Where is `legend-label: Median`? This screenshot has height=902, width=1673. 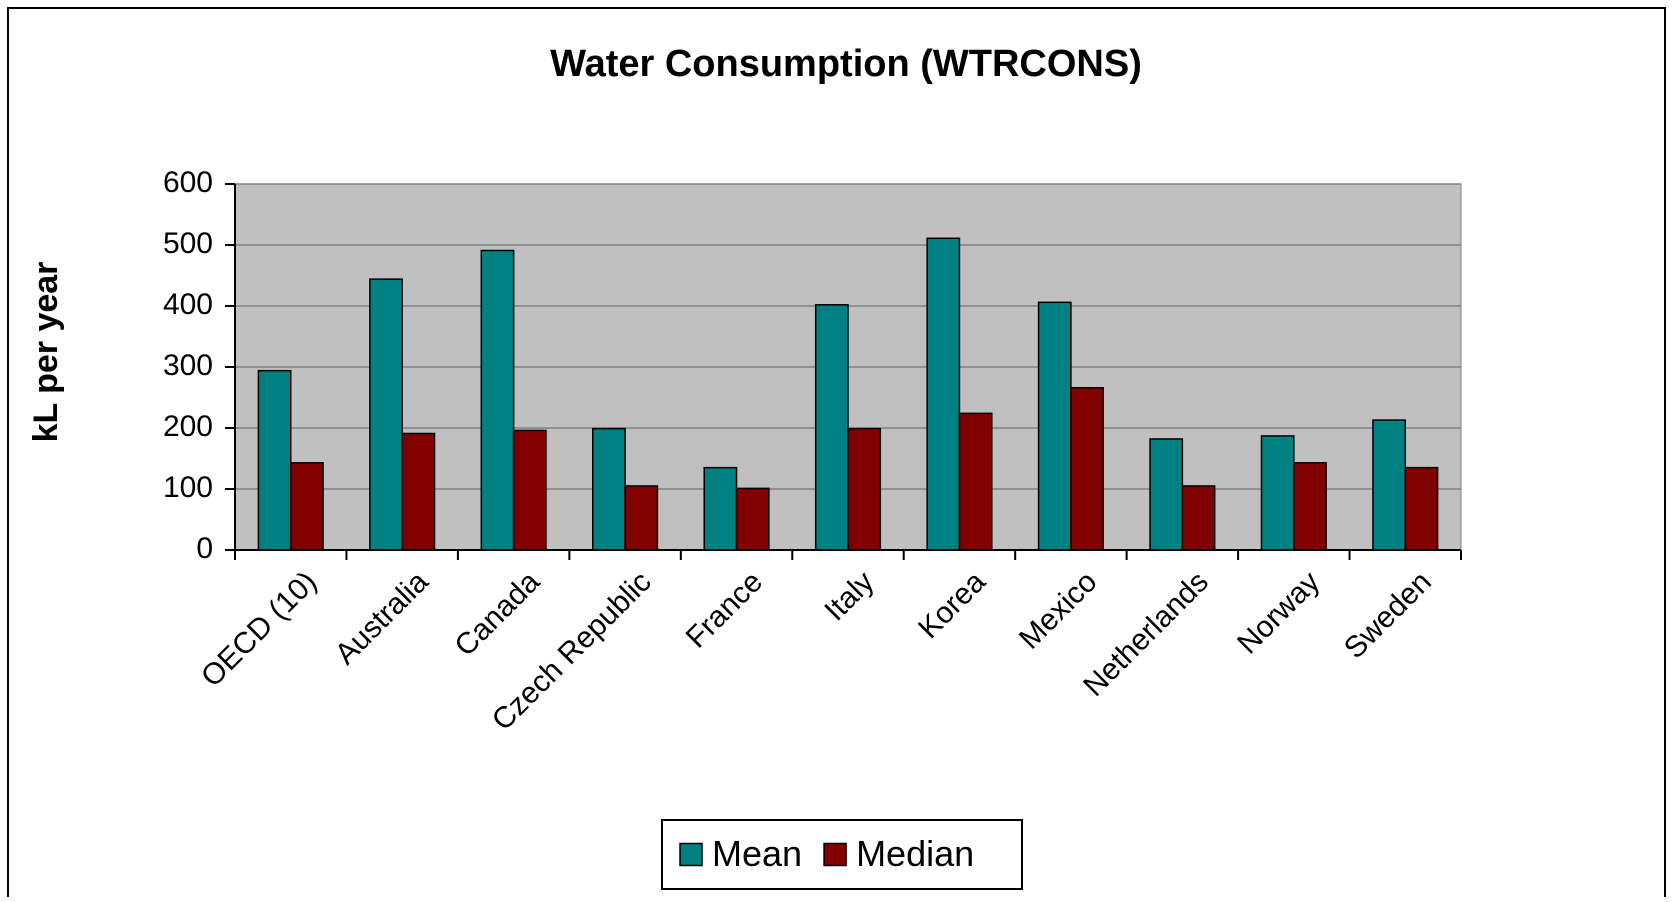
legend-label: Median is located at coordinates (915, 853).